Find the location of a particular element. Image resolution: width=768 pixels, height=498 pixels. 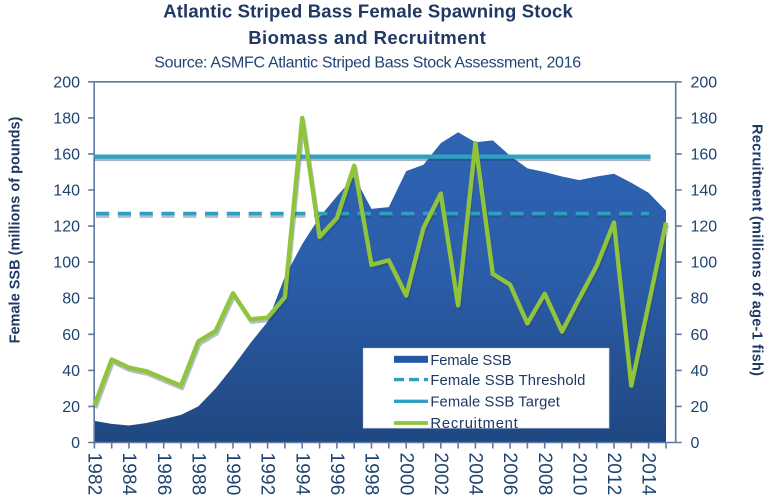

svg-text: 1984 is located at coordinates (128, 474).